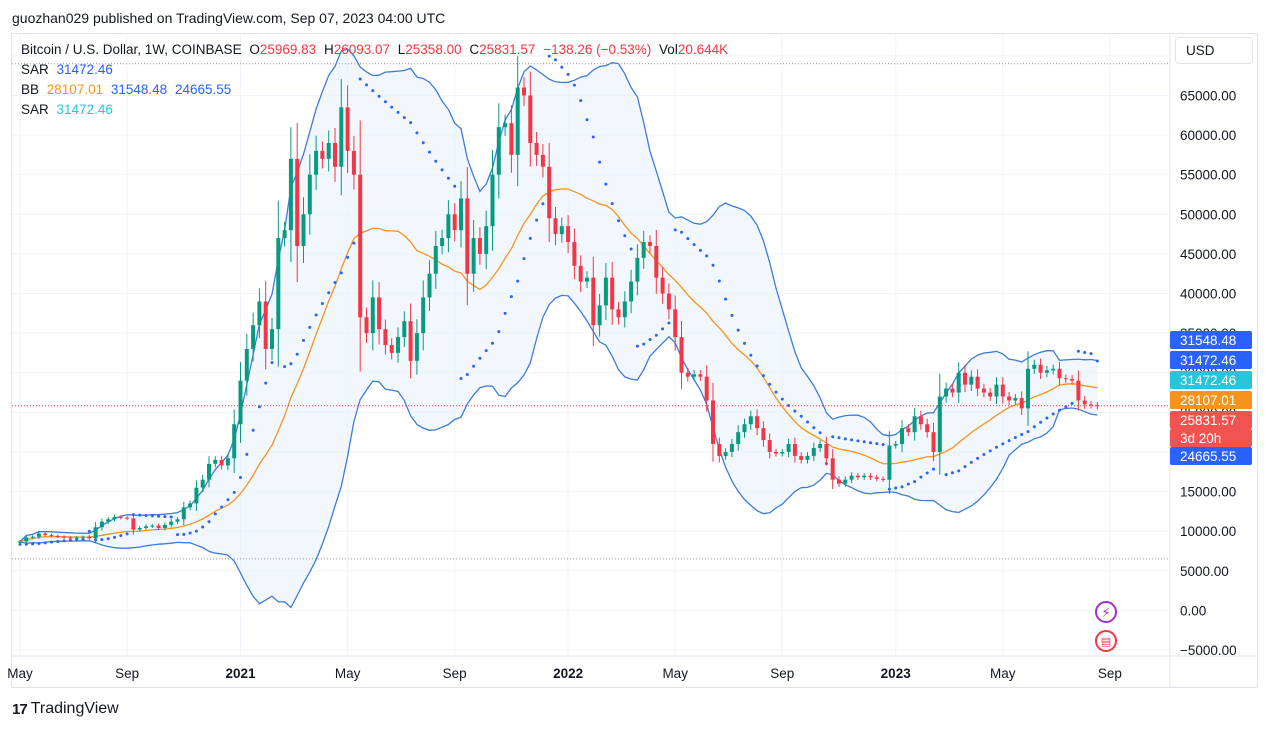 The height and width of the screenshot is (733, 1274). What do you see at coordinates (69, 109) in the screenshot?
I see `sar-legend-2: SAR 31472.46` at bounding box center [69, 109].